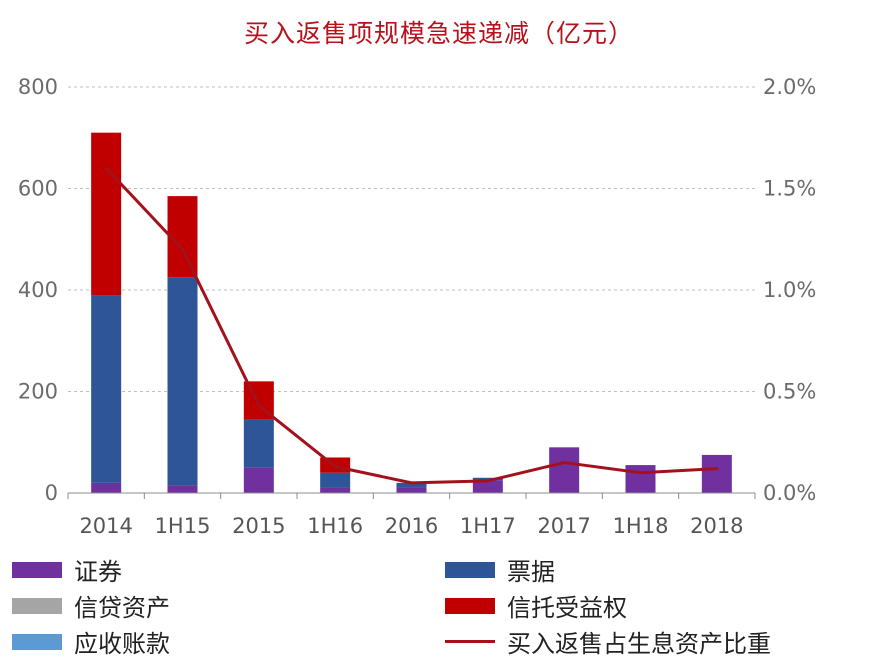  What do you see at coordinates (38, 290) in the screenshot?
I see `y-left-tick-label: 400` at bounding box center [38, 290].